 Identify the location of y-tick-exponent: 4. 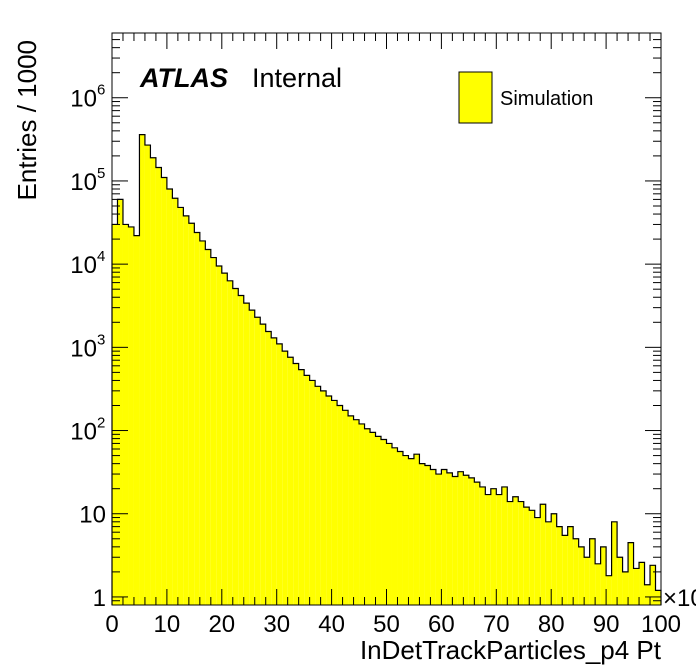
(101, 256).